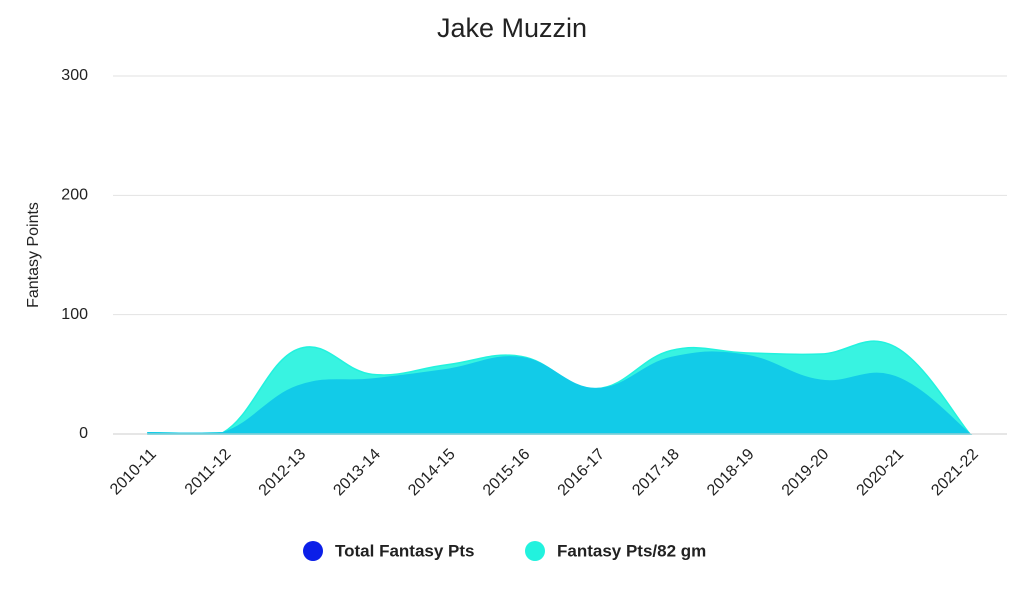 Image resolution: width=1024 pixels, height=595 pixels. What do you see at coordinates (283, 473) in the screenshot?
I see `x-tick-label: 2012-13` at bounding box center [283, 473].